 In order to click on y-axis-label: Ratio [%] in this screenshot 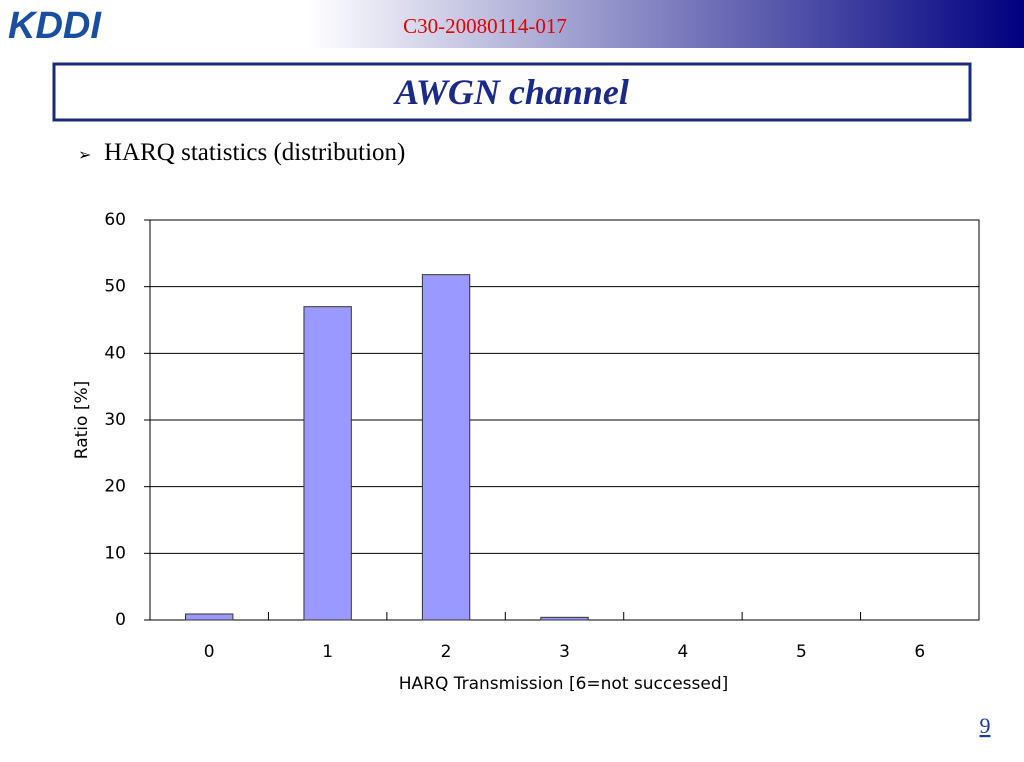, I will do `click(82, 420)`.